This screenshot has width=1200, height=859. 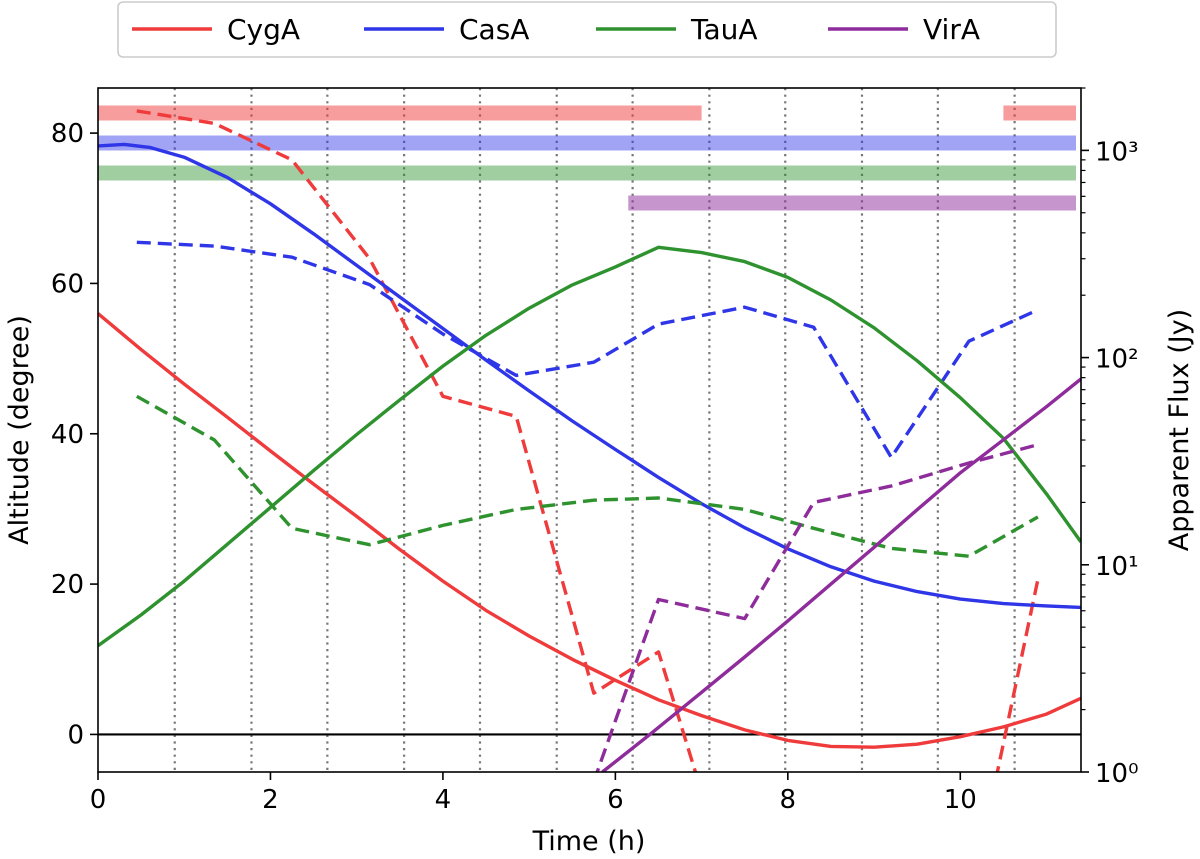 I want to click on vira-flux-line, so click(x=817, y=607).